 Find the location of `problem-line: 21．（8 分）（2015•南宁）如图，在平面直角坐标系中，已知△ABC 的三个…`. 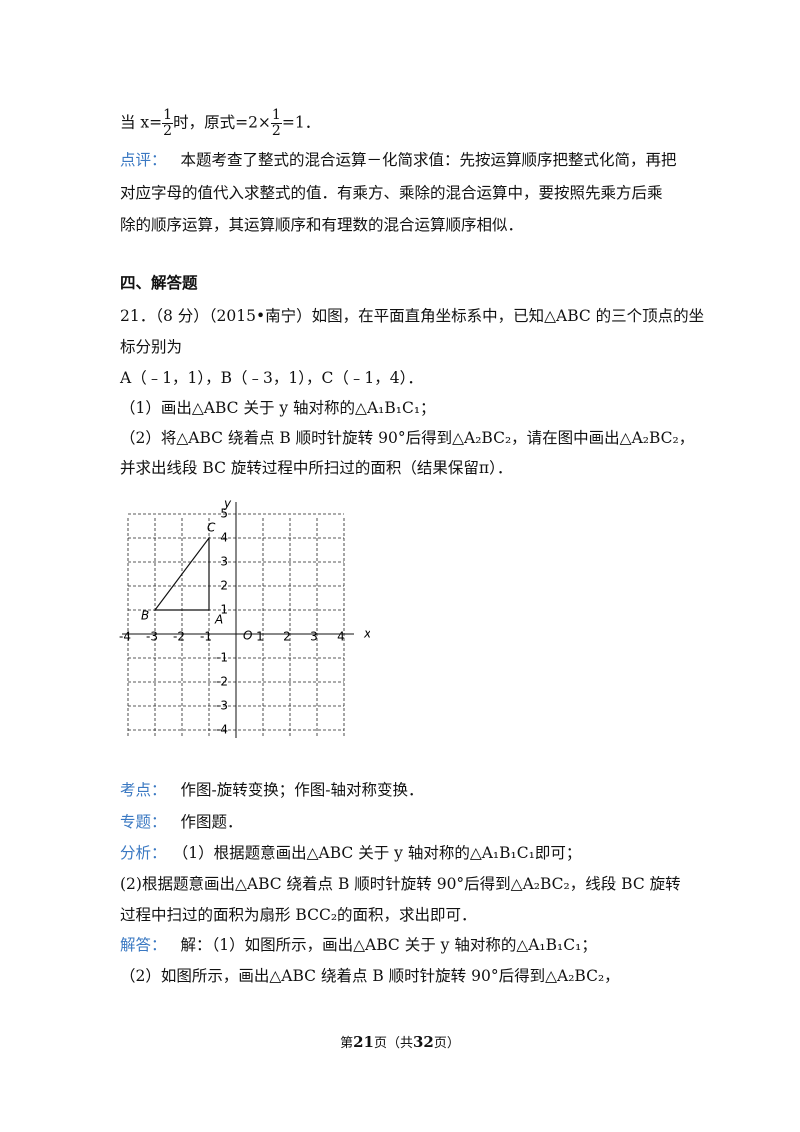

problem-line: 21．（8 分）（2015•南宁）如图，在平面直角坐标系中，已知△ABC 的三个… is located at coordinates (412, 316).